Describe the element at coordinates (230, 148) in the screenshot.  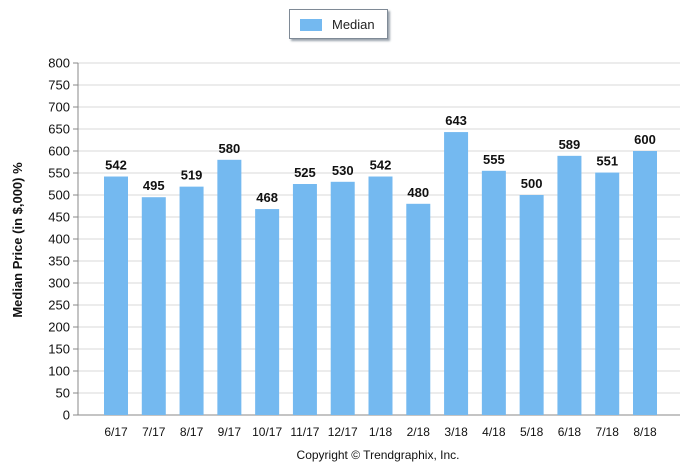
I see `bar-value-label: 580` at that location.